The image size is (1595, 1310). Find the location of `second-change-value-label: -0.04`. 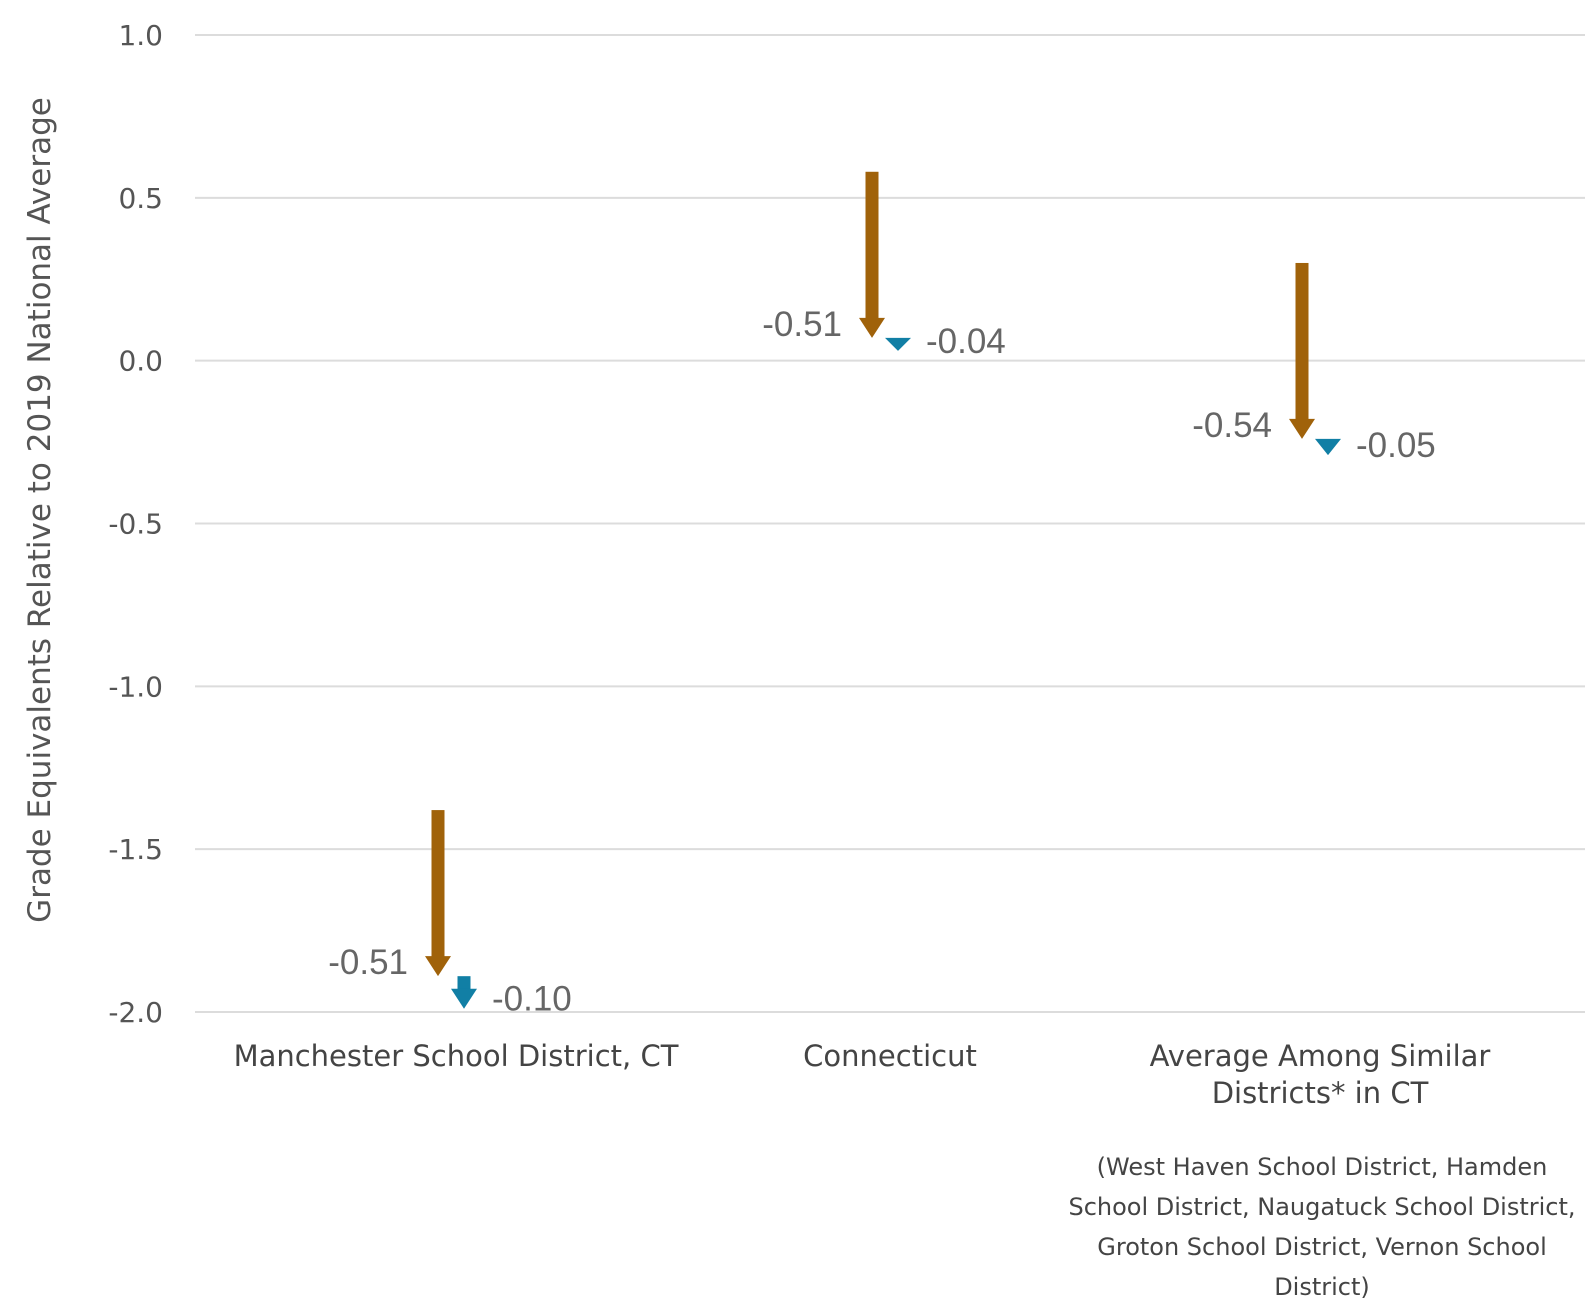

second-change-value-label: -0.04 is located at coordinates (966, 341).